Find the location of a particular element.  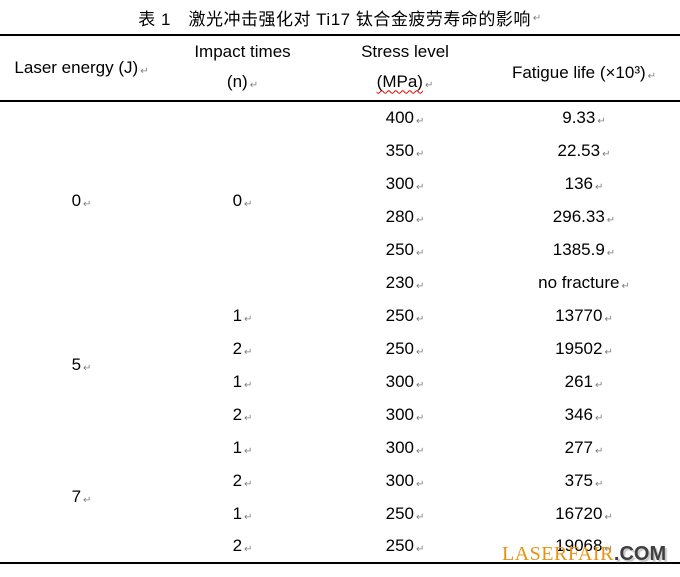

table-row: 230 ↵ no fracture ↵ is located at coordinates (340, 282).